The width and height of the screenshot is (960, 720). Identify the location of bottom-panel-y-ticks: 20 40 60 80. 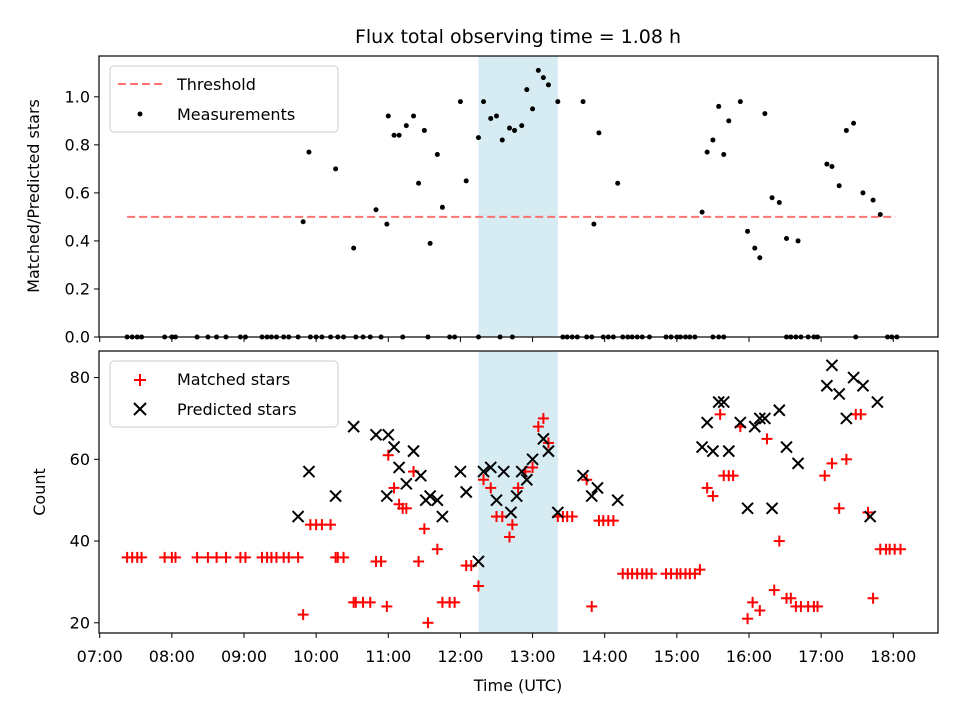
(84, 500).